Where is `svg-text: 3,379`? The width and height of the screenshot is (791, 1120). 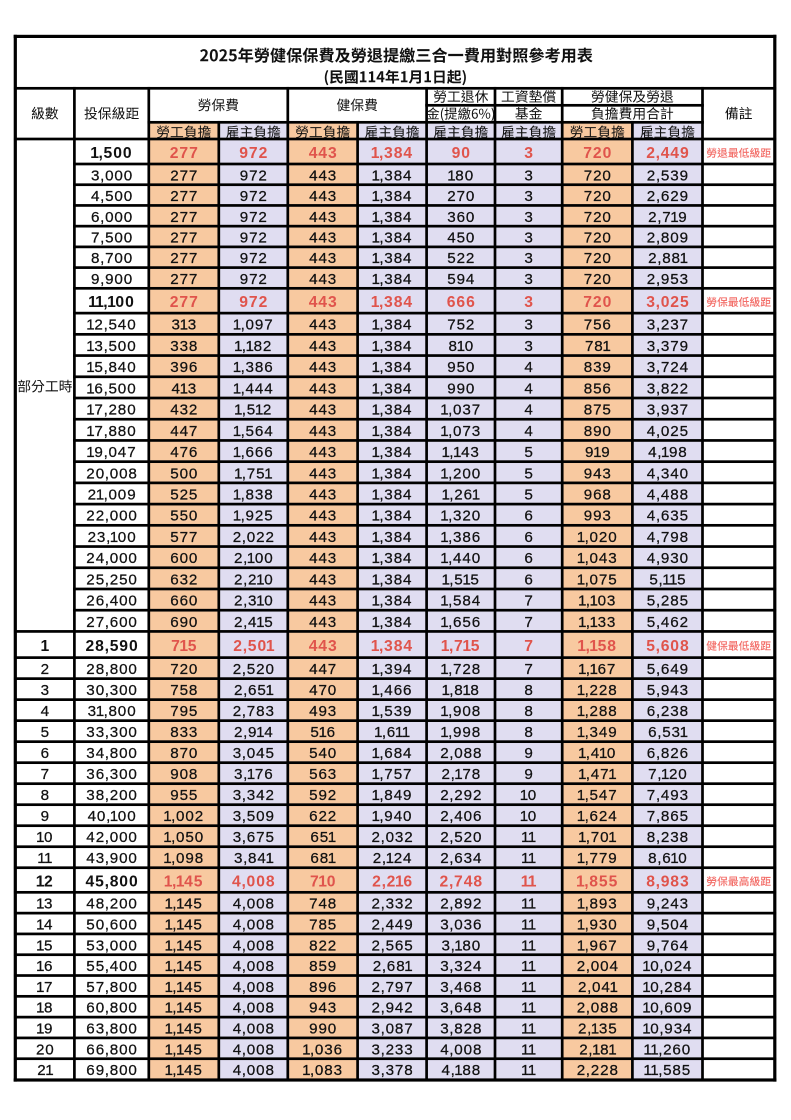
svg-text: 3,379 is located at coordinates (667, 346).